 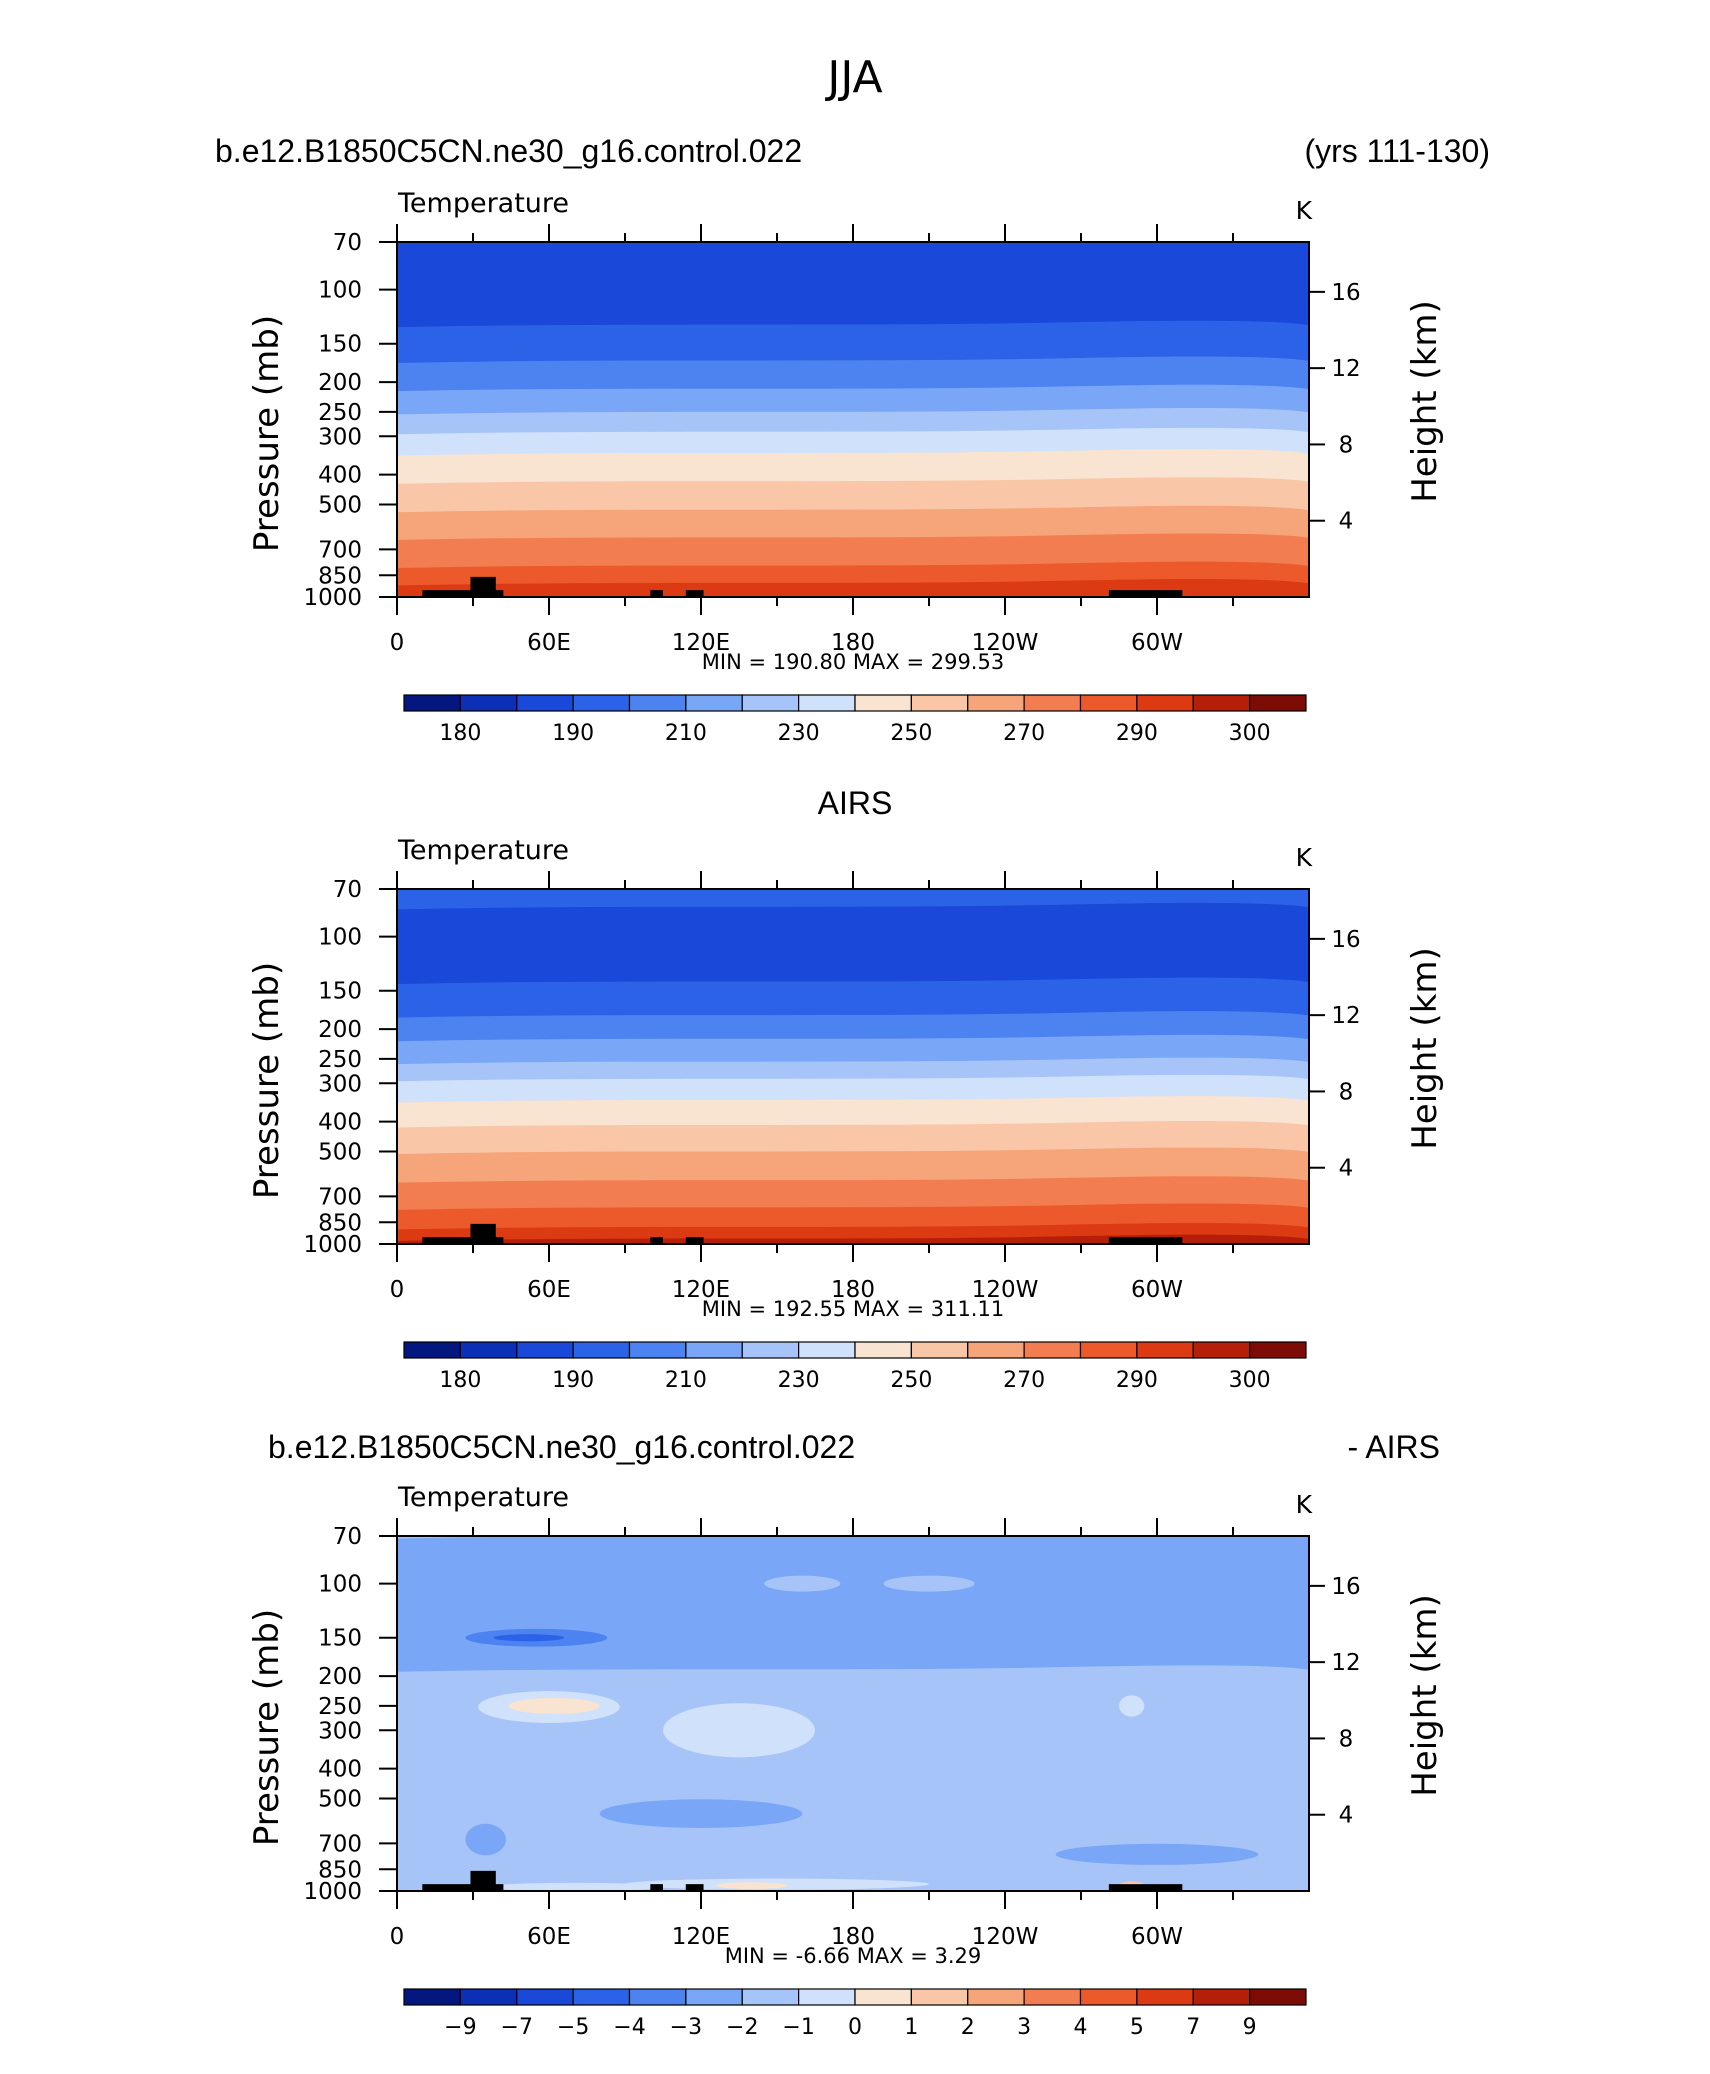 What do you see at coordinates (742, 2027) in the screenshot?
I see `colorbar-label: −2` at bounding box center [742, 2027].